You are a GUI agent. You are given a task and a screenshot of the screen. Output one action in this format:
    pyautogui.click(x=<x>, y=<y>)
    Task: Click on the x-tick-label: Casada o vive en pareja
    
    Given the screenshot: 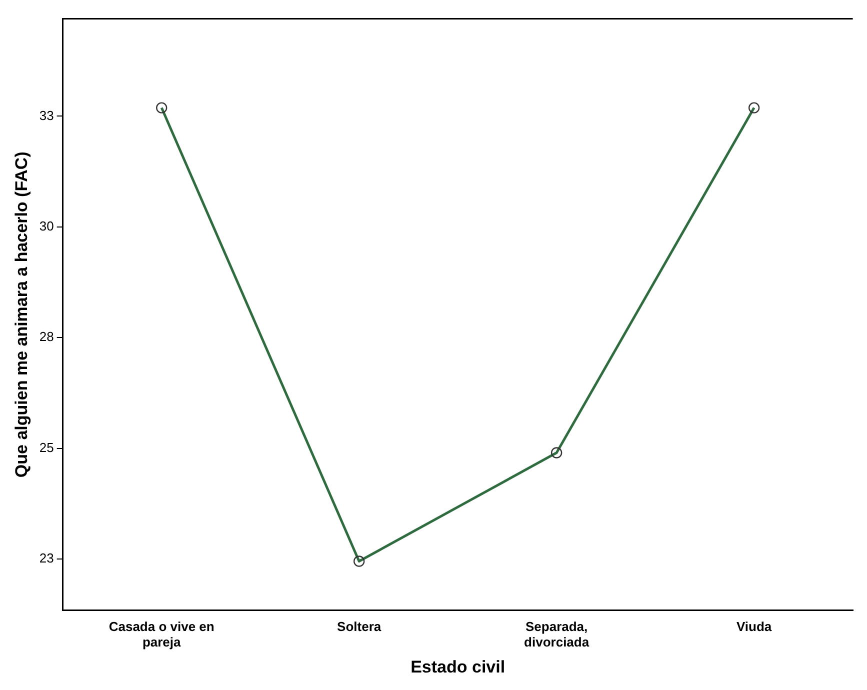 What is the action you would take?
    pyautogui.click(x=161, y=634)
    